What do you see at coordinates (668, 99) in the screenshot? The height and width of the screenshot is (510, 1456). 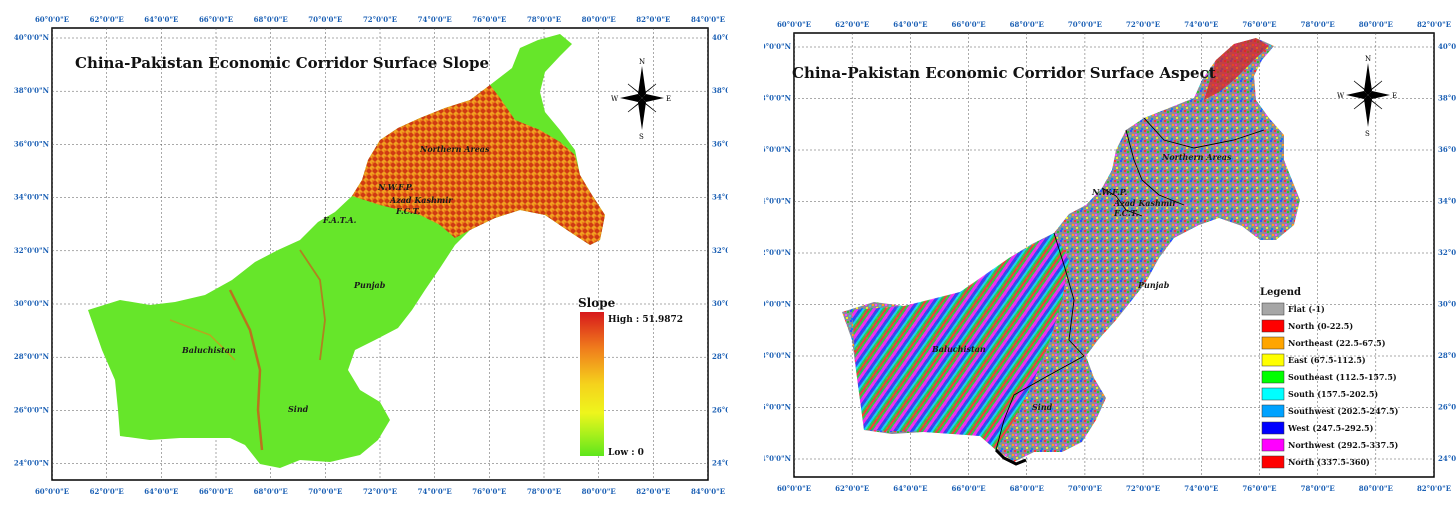 I see `compass-e: E` at bounding box center [668, 99].